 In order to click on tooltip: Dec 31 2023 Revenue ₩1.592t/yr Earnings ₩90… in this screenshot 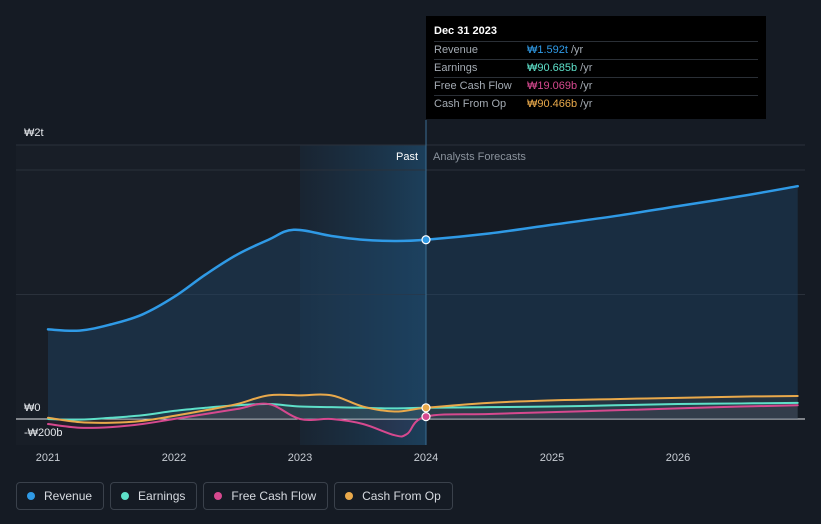, I will do `click(596, 67)`.